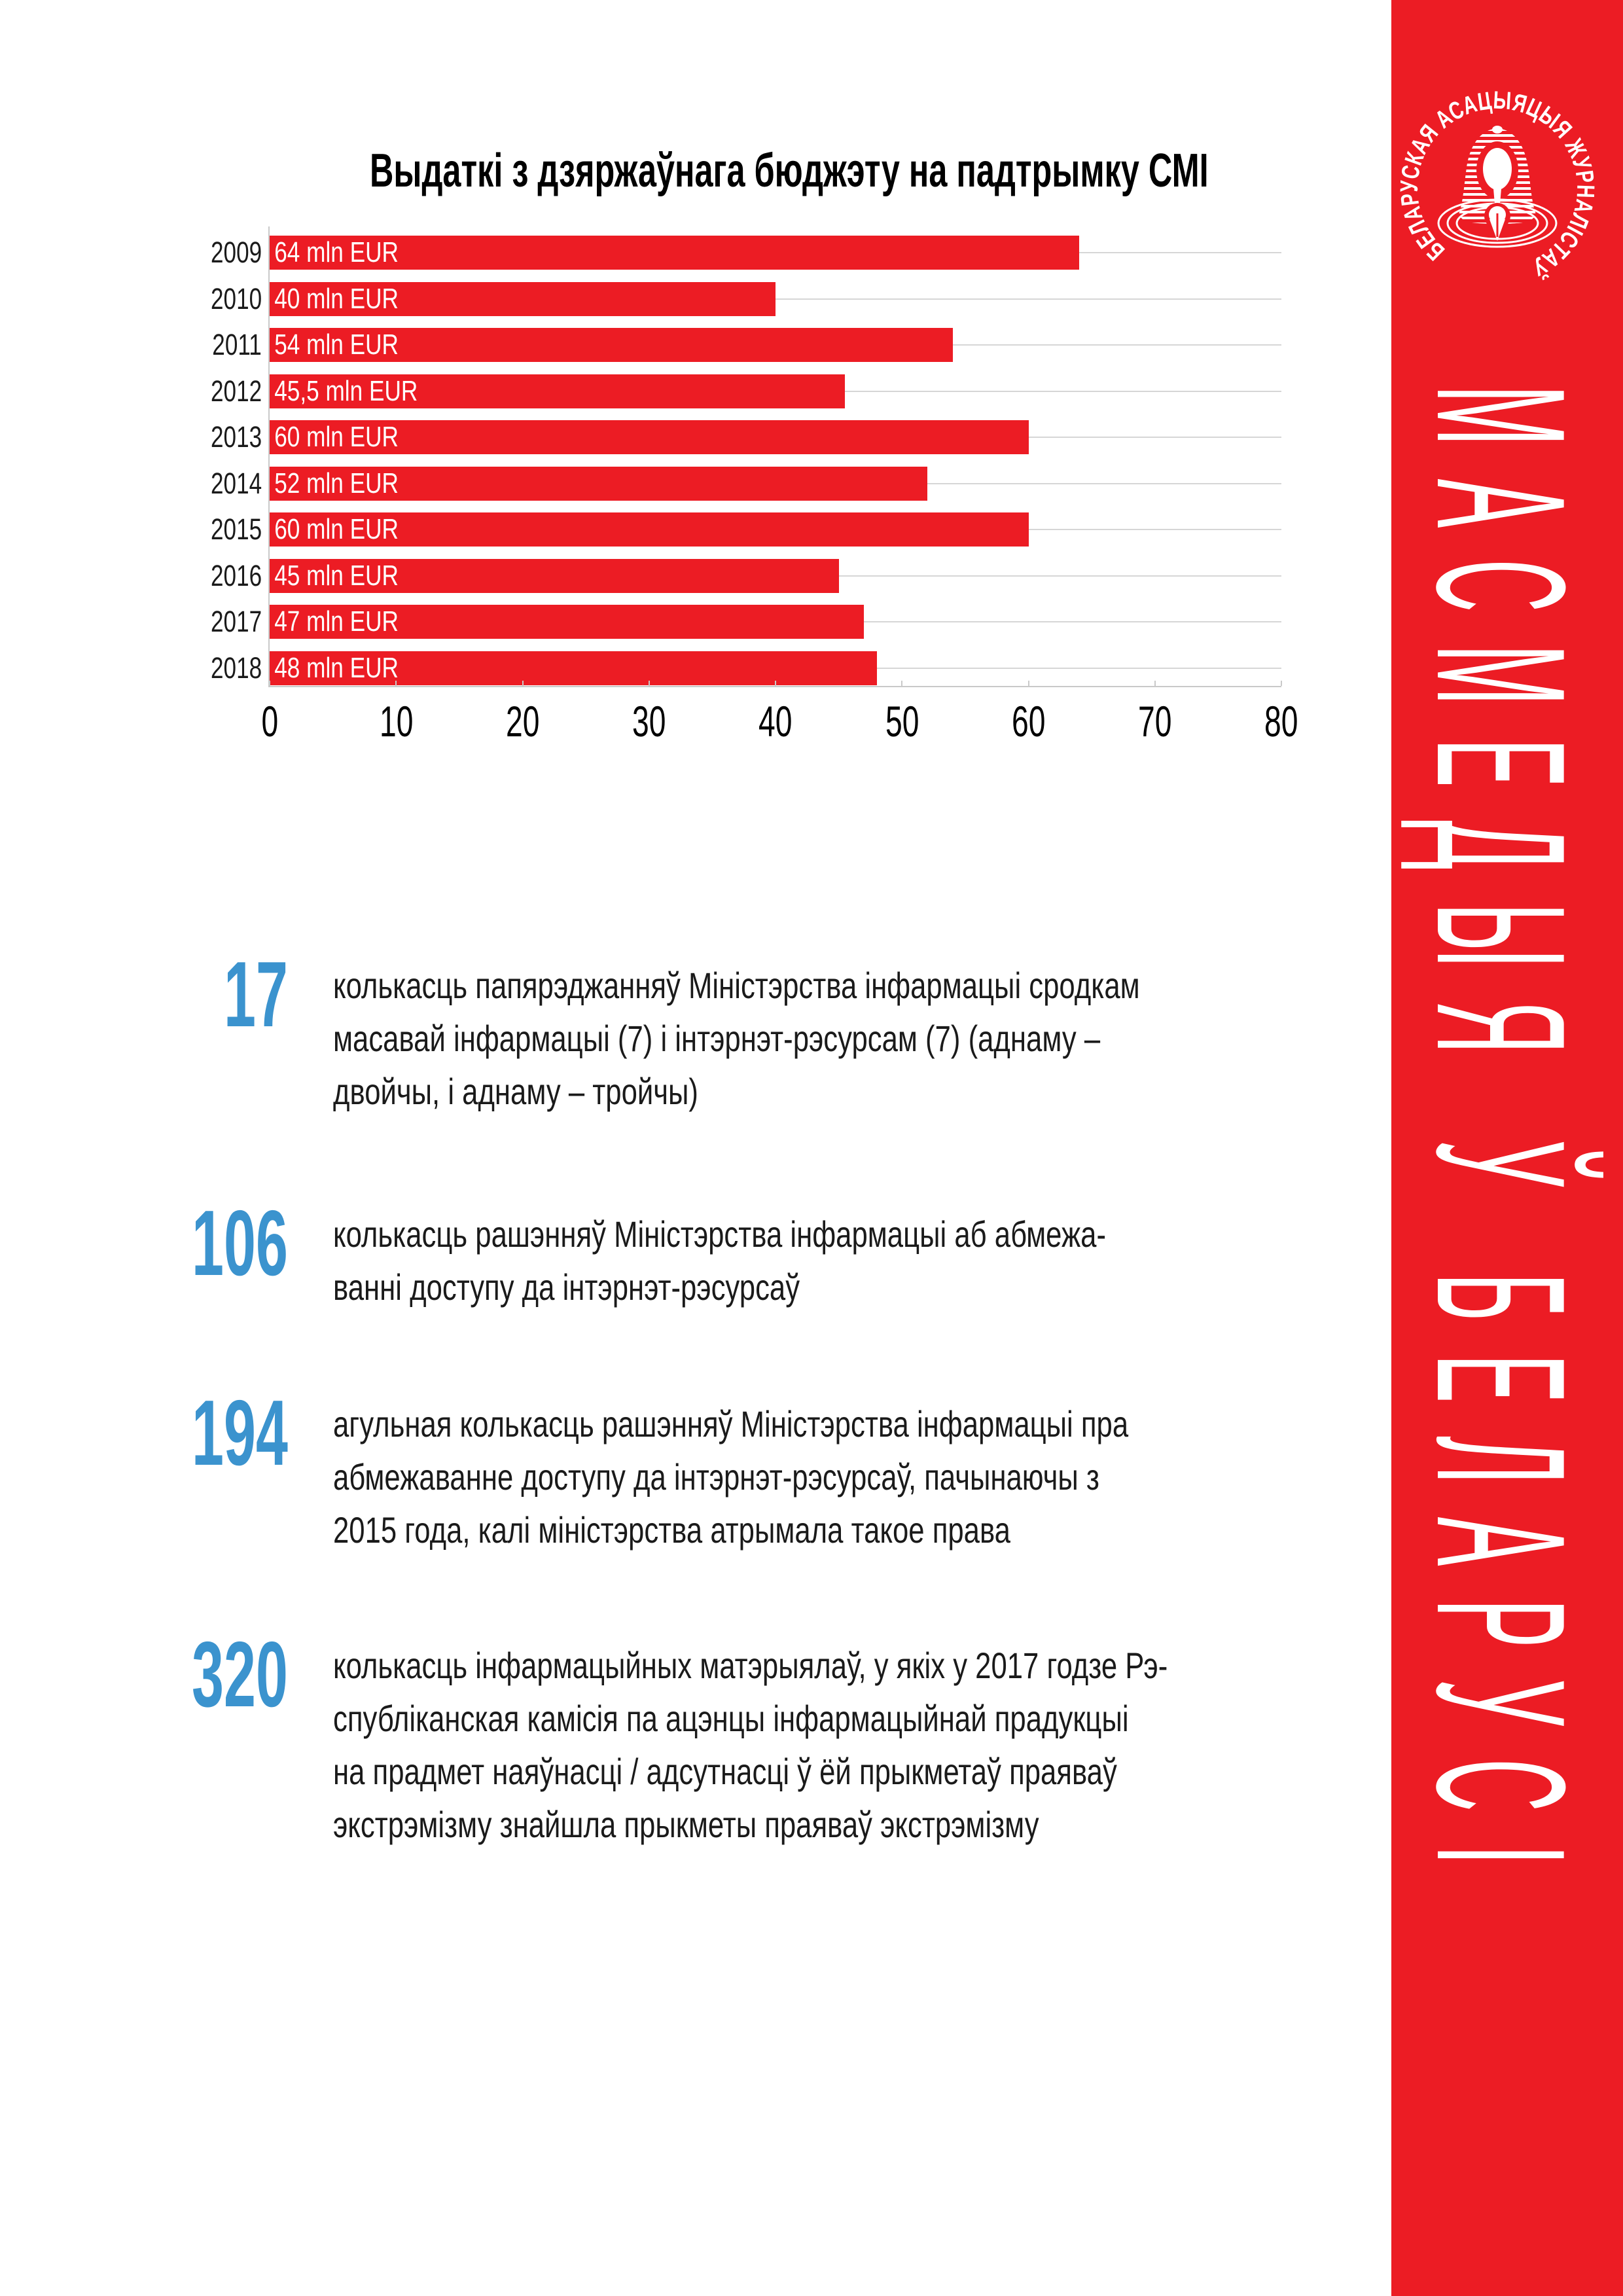 The width and height of the screenshot is (1623, 2296). Describe the element at coordinates (236, 529) in the screenshot. I see `year-label-2015: 2015` at that location.